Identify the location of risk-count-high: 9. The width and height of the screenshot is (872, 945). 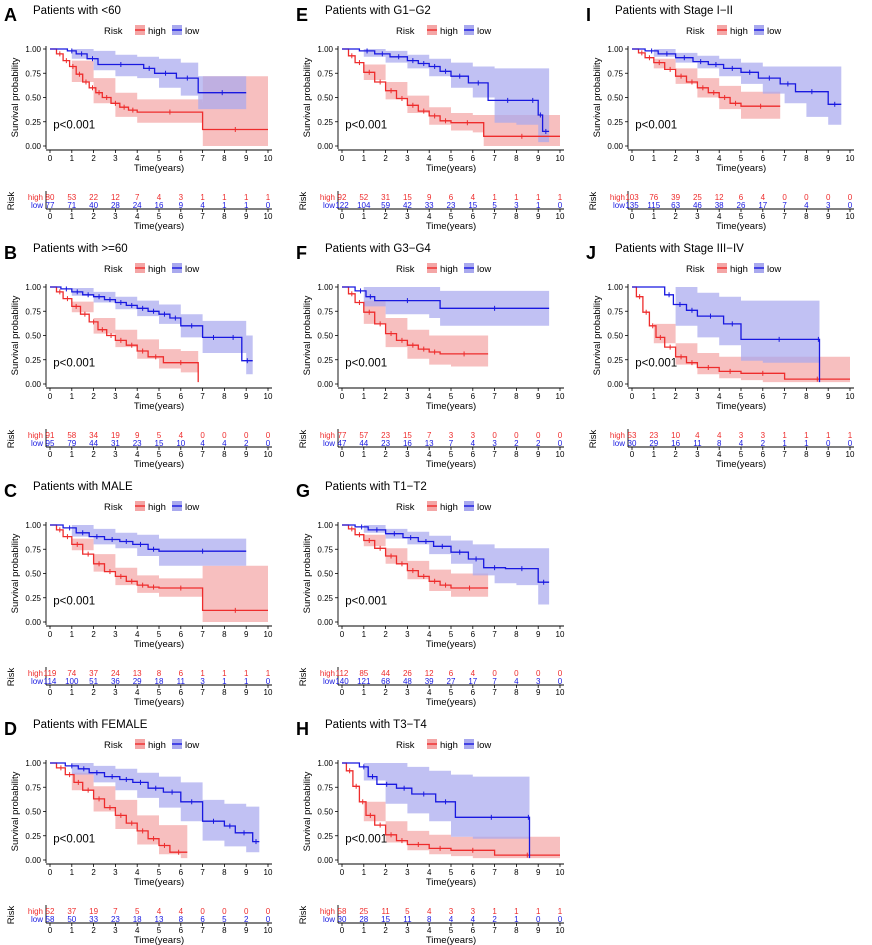
(137, 435).